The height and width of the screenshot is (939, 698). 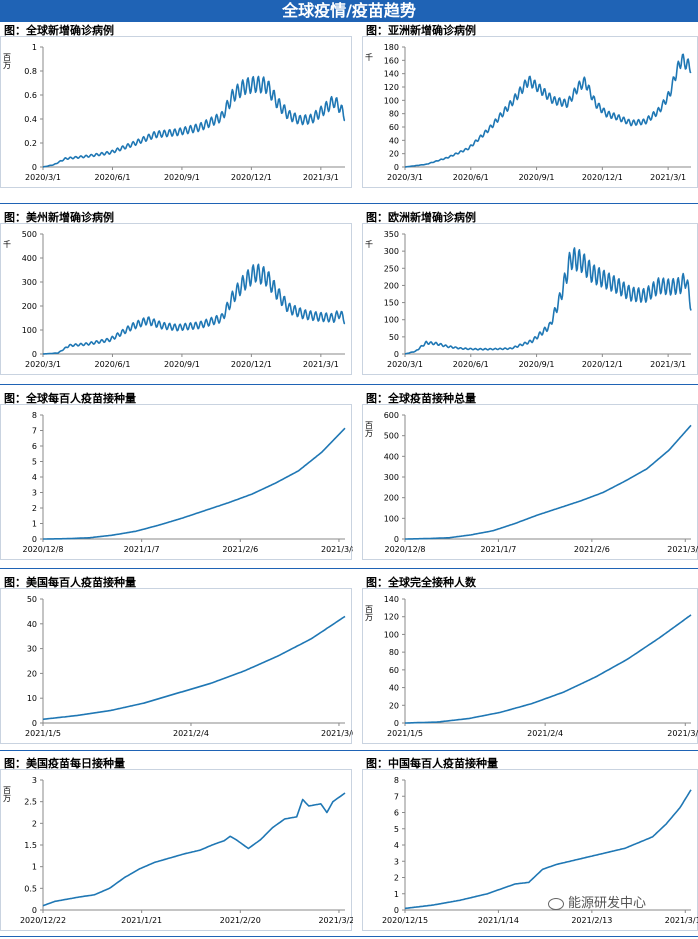 What do you see at coordinates (7, 244) in the screenshot?
I see `y-axis-label: 千` at bounding box center [7, 244].